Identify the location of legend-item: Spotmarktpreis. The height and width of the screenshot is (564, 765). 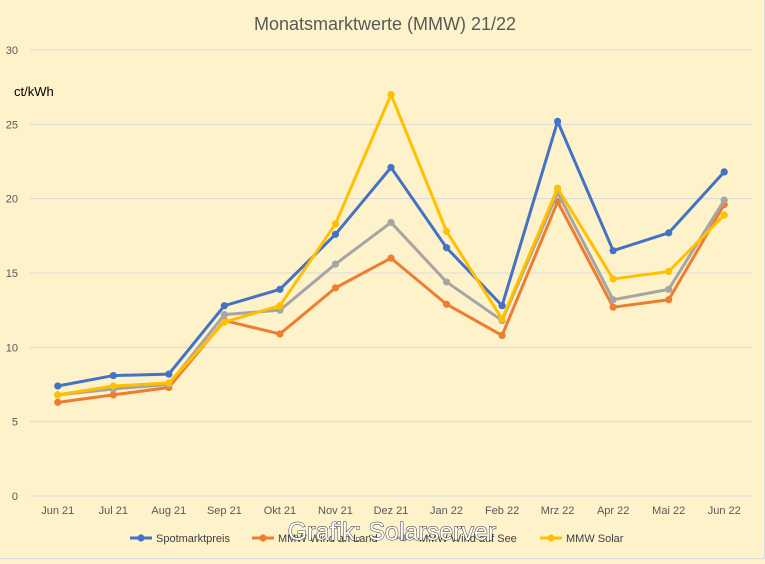
(180, 539).